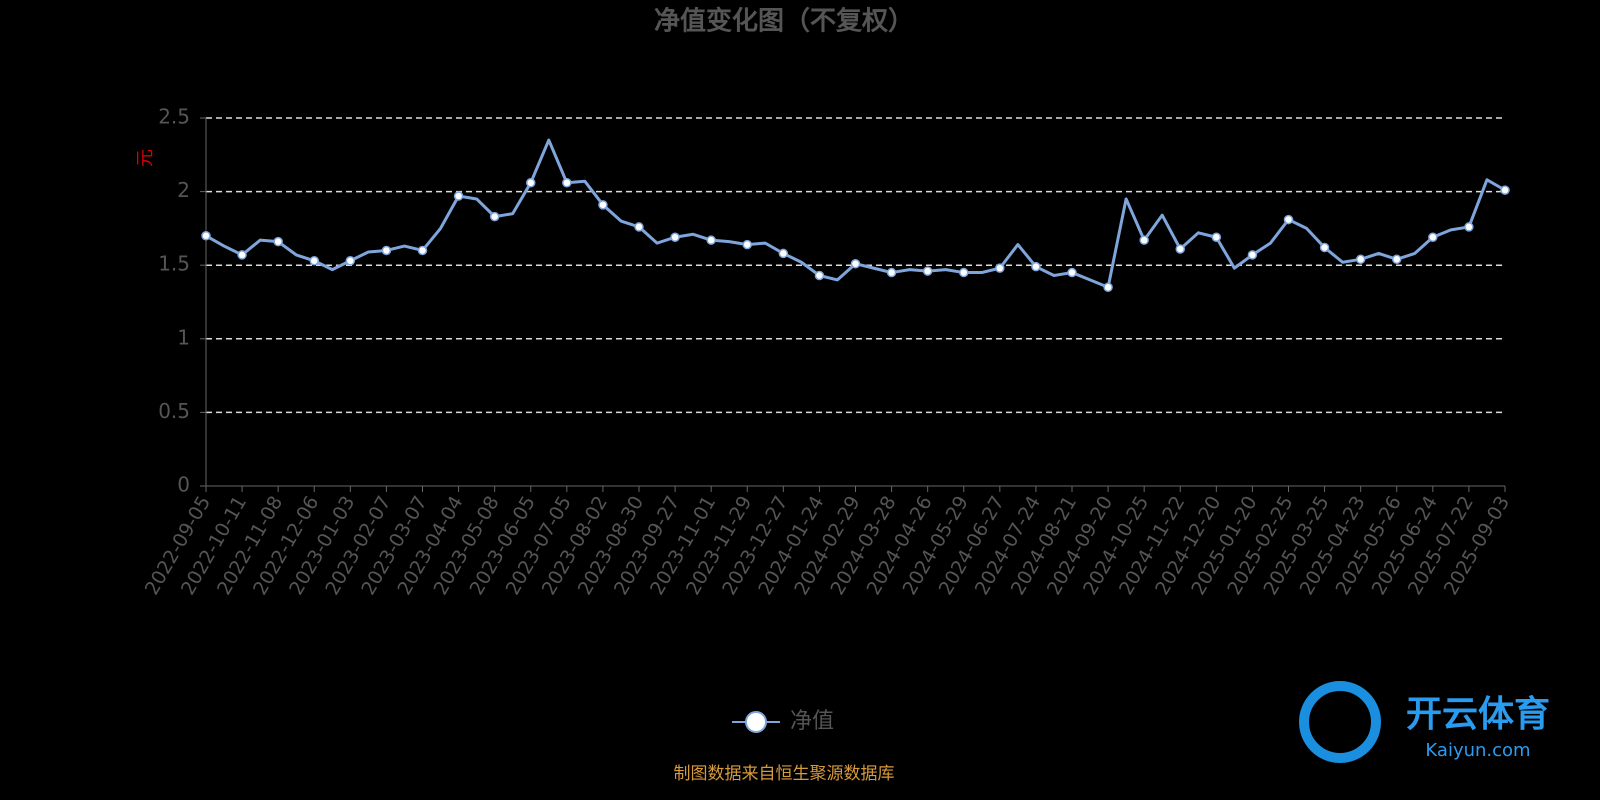 The height and width of the screenshot is (800, 1600). What do you see at coordinates (812, 721) in the screenshot?
I see `legend-label: 净值` at bounding box center [812, 721].